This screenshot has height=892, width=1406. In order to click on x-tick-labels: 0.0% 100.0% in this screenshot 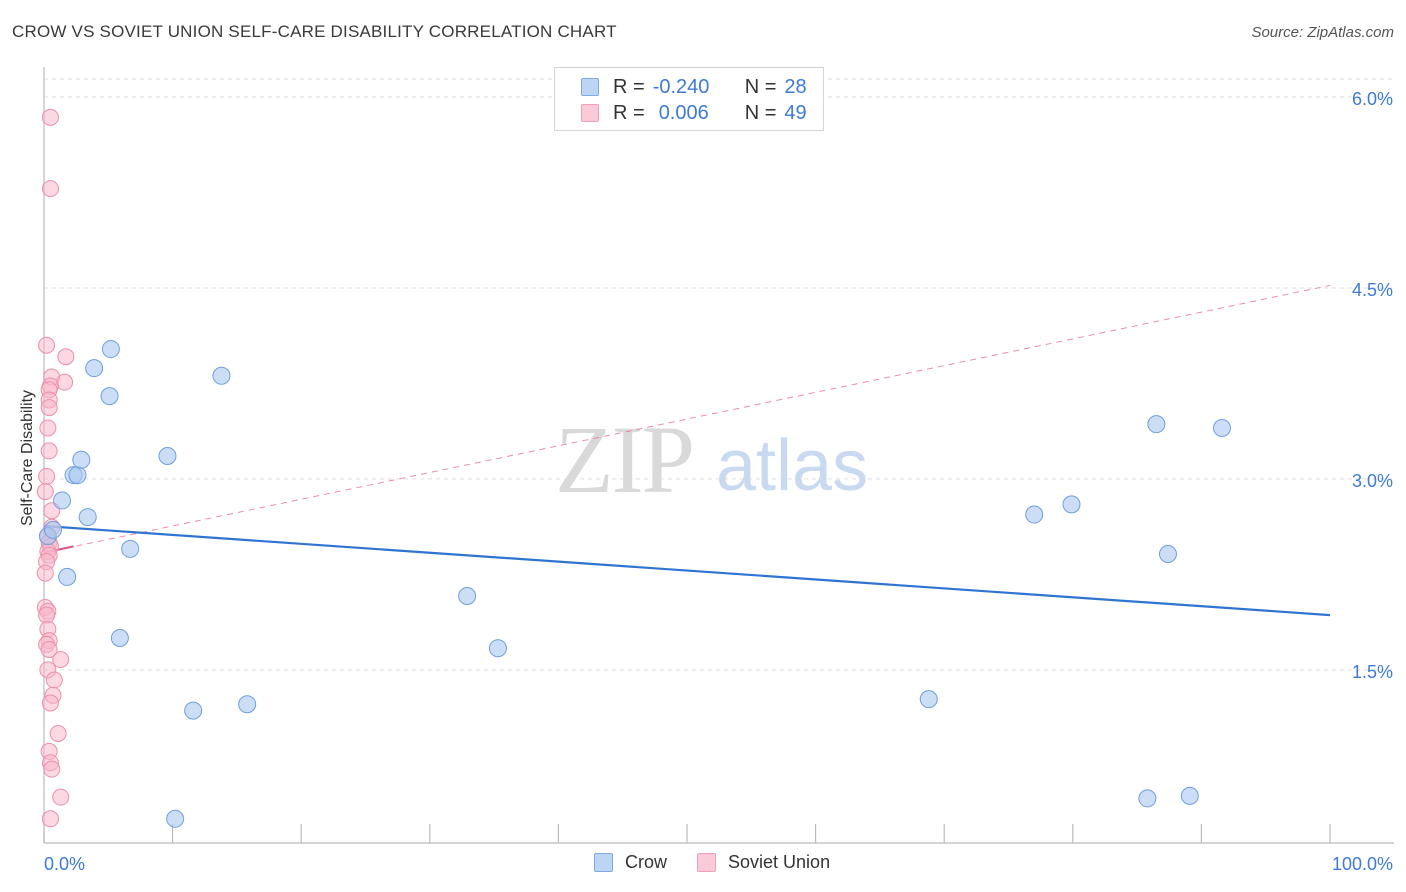, I will do `click(718, 864)`.